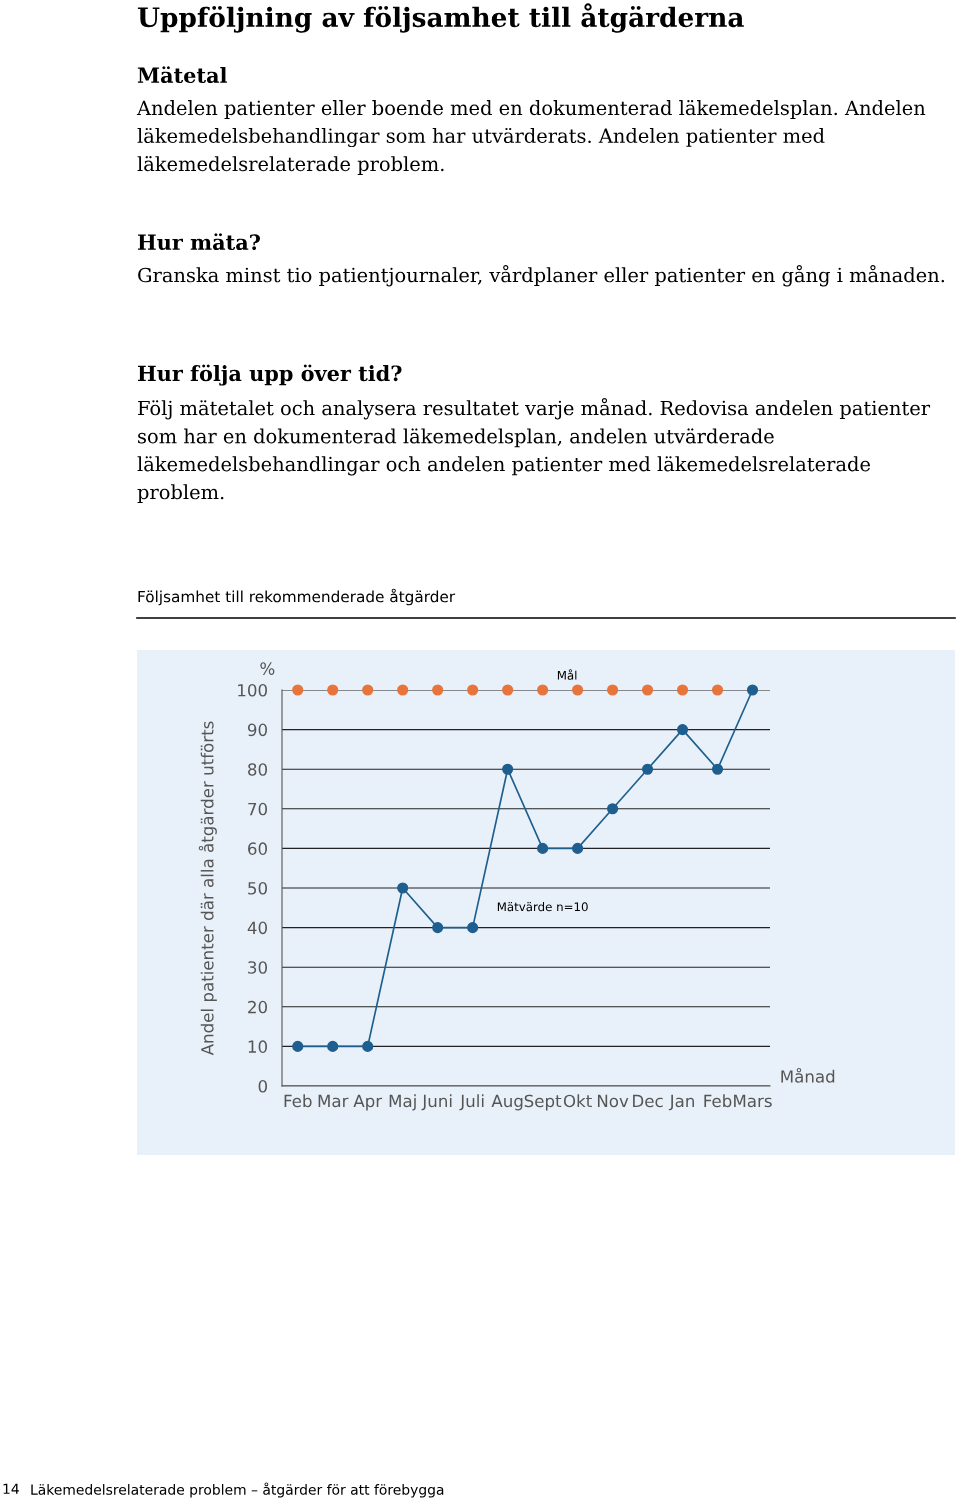 This screenshot has width=960, height=1500. What do you see at coordinates (182, 75) in the screenshot?
I see `text: Mätetal` at bounding box center [182, 75].